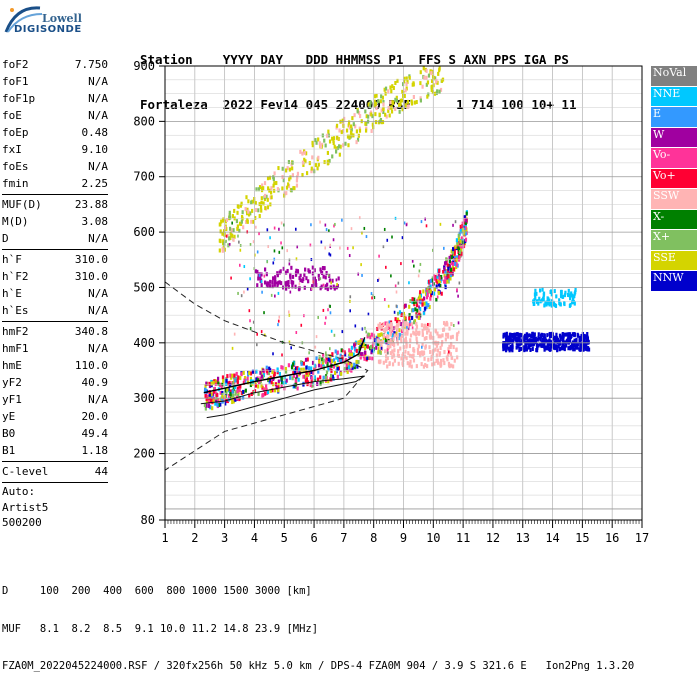  Describe the element at coordinates (144, 343) in the screenshot. I see `y-tick-label: 400` at that location.